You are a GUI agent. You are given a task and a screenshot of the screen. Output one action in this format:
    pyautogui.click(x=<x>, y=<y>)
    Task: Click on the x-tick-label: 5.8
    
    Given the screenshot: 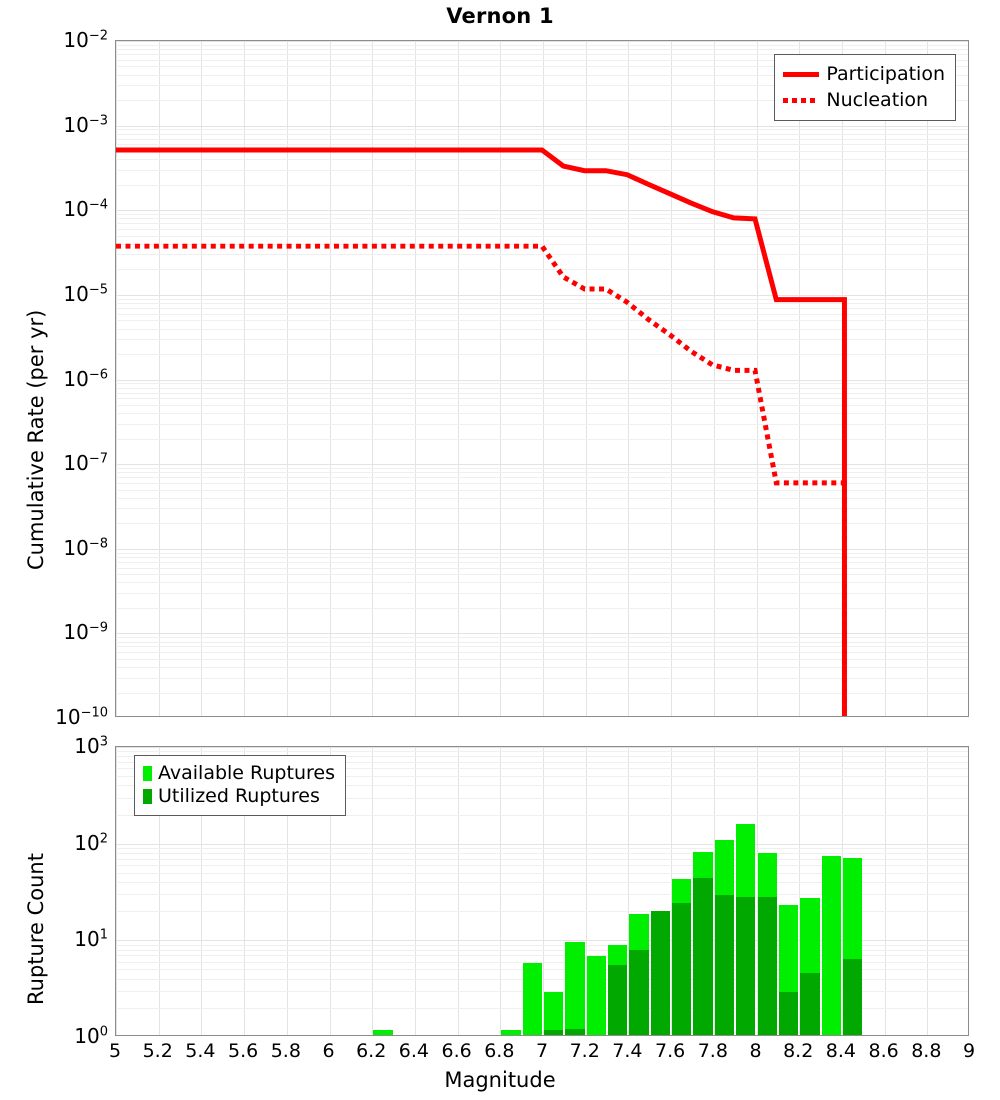 What is the action you would take?
    pyautogui.click(x=285, y=1051)
    